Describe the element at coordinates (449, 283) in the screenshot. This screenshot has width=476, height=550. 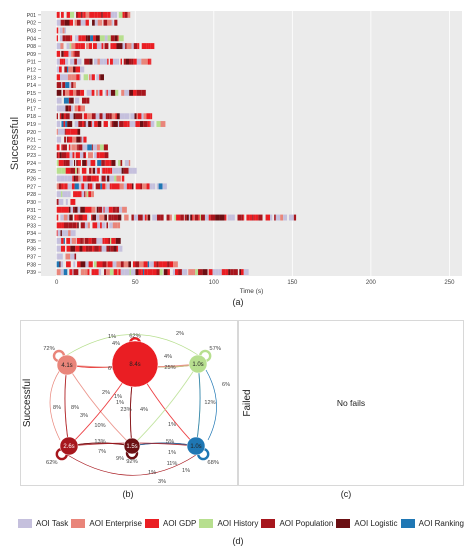
I see `x-tick-label: 250` at that location.